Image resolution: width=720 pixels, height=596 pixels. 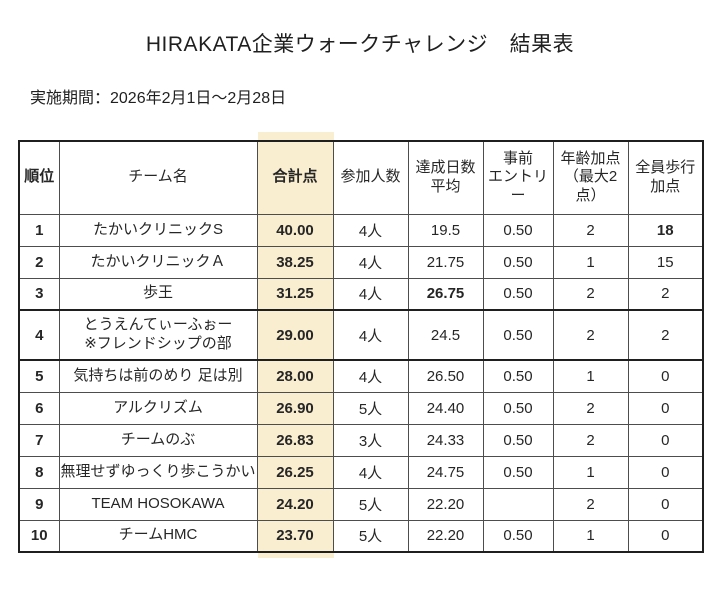 What do you see at coordinates (158, 335) in the screenshot?
I see `team-name-cell: とうえんてぃーふぉー ※フレンドシップの部` at bounding box center [158, 335].